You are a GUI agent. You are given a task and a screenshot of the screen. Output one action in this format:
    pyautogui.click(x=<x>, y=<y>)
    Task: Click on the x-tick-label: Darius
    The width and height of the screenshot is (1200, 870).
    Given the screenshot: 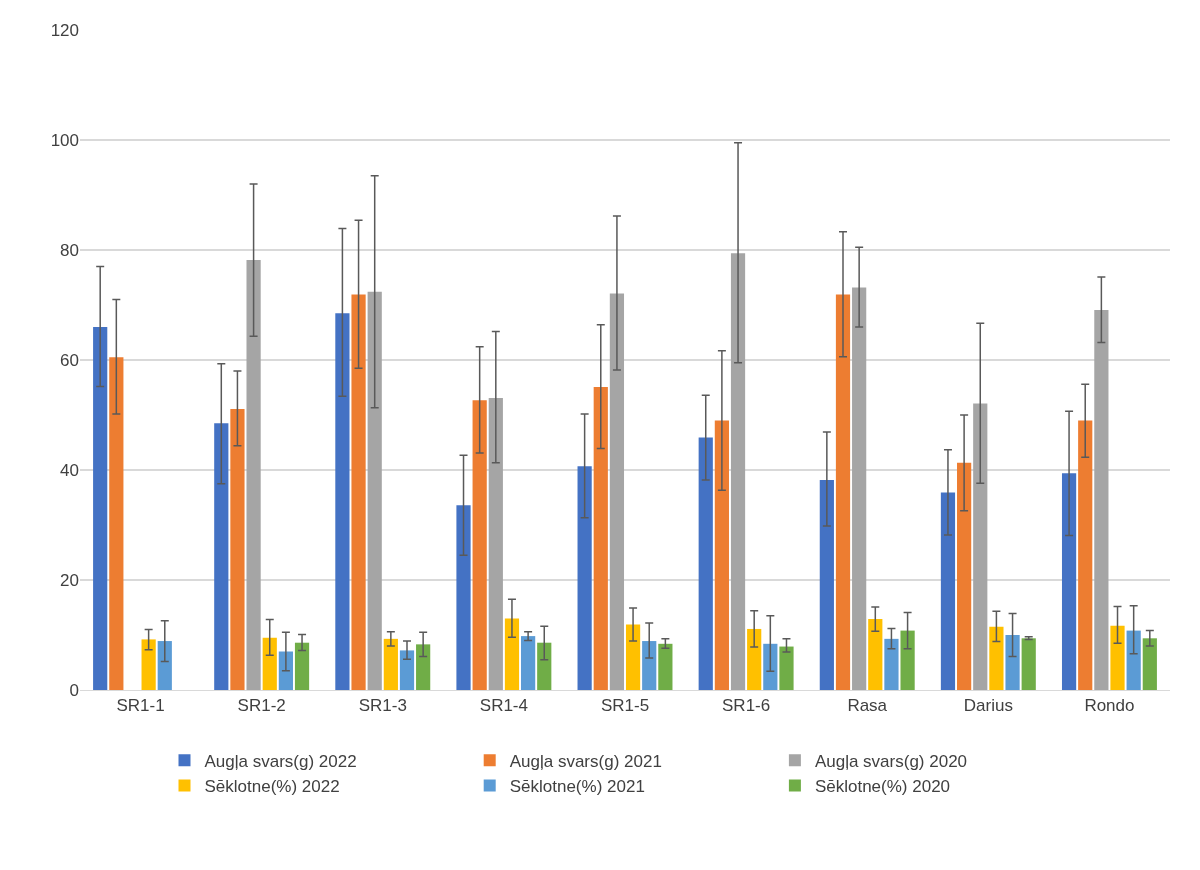 What is the action you would take?
    pyautogui.click(x=988, y=706)
    